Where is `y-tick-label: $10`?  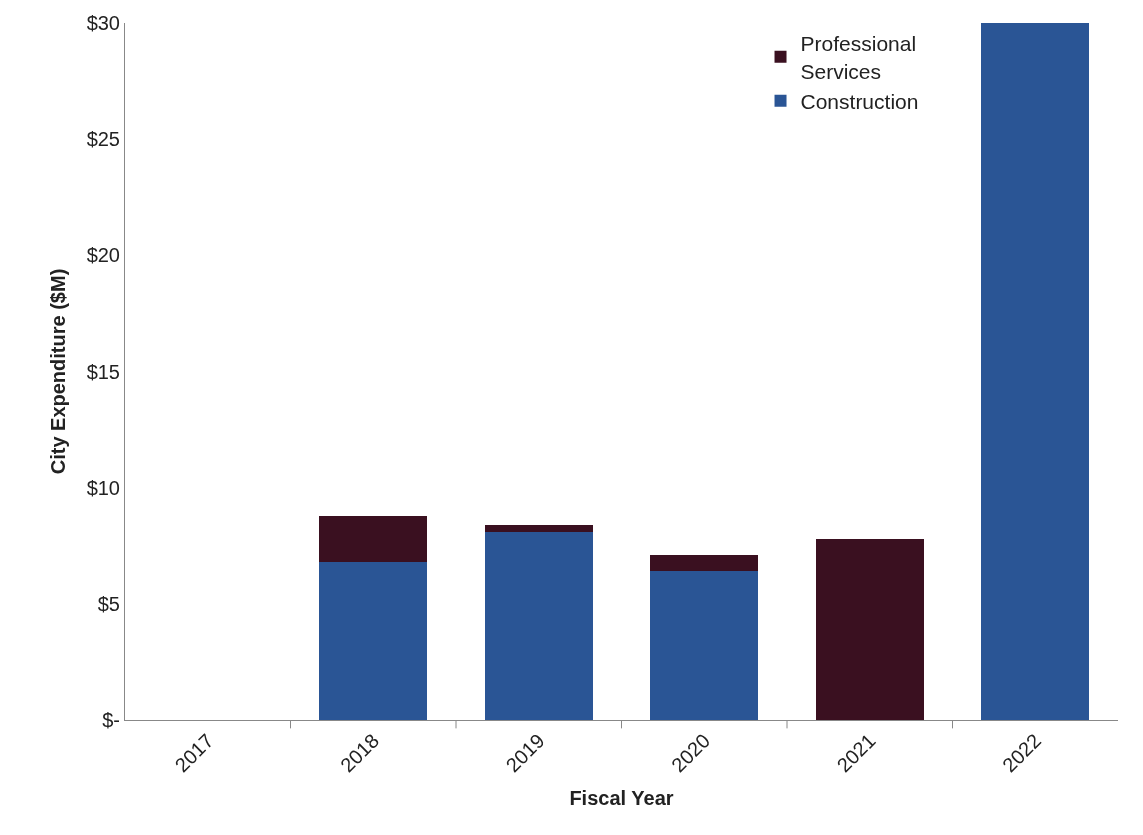 y-tick-label: $10 is located at coordinates (103, 487).